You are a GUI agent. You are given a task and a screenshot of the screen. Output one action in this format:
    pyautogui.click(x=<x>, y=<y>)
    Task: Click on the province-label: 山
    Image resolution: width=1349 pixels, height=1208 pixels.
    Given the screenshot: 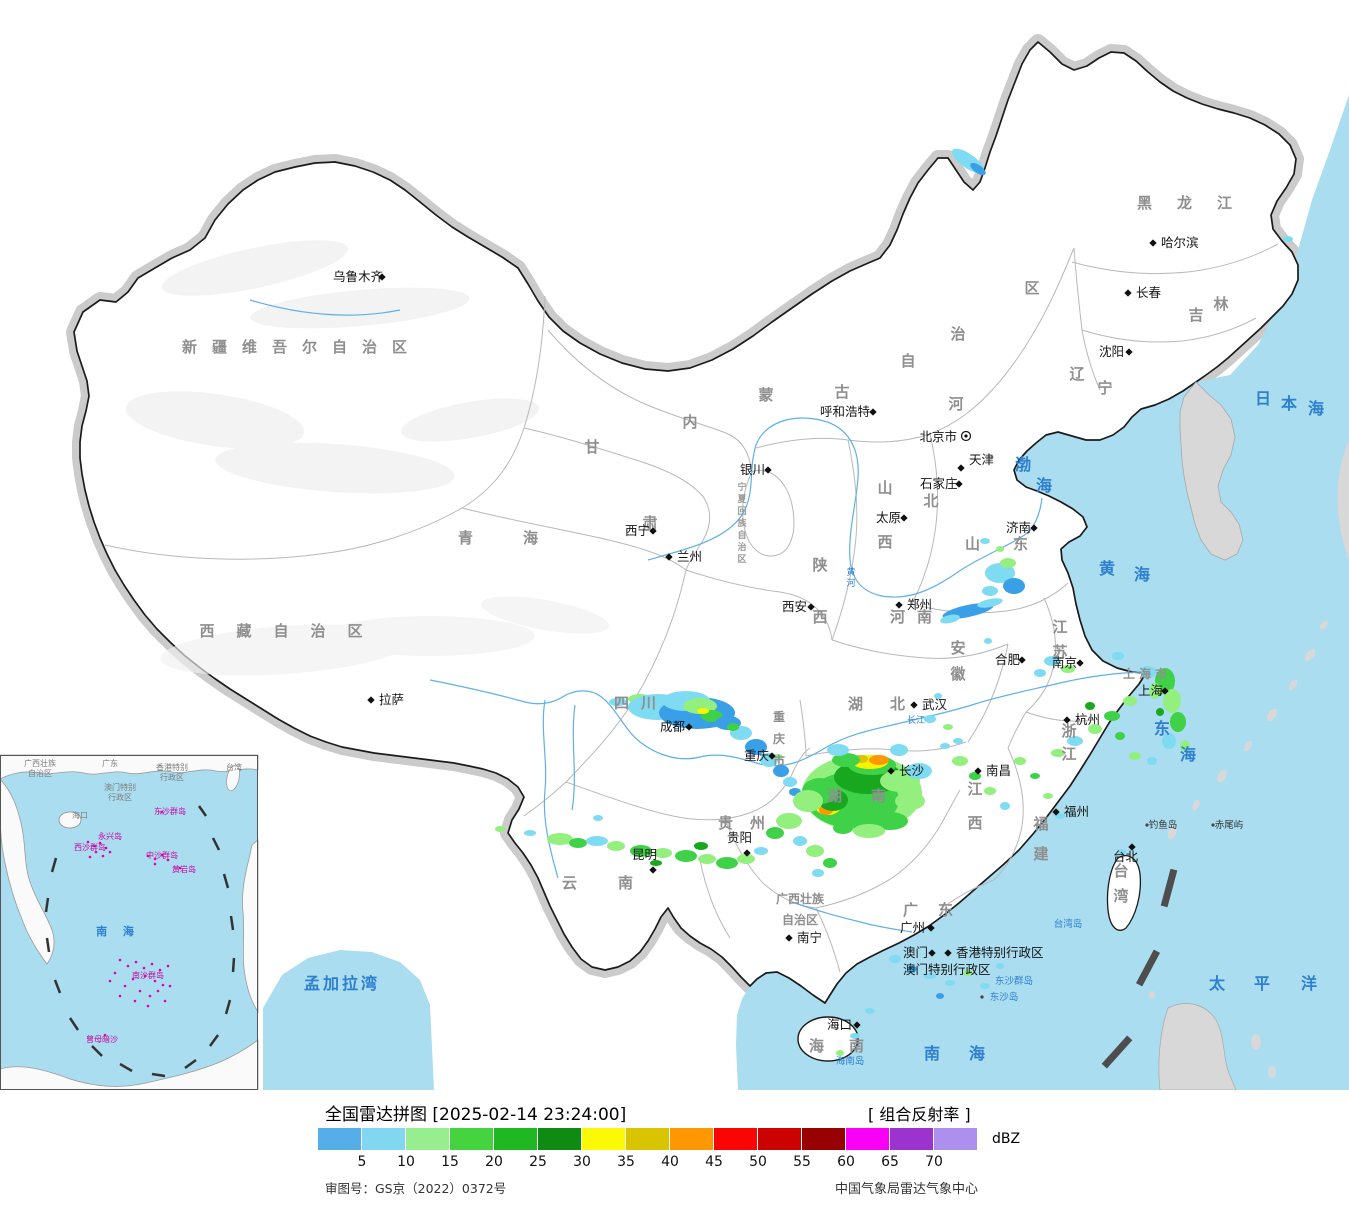 What is the action you would take?
    pyautogui.click(x=884, y=488)
    